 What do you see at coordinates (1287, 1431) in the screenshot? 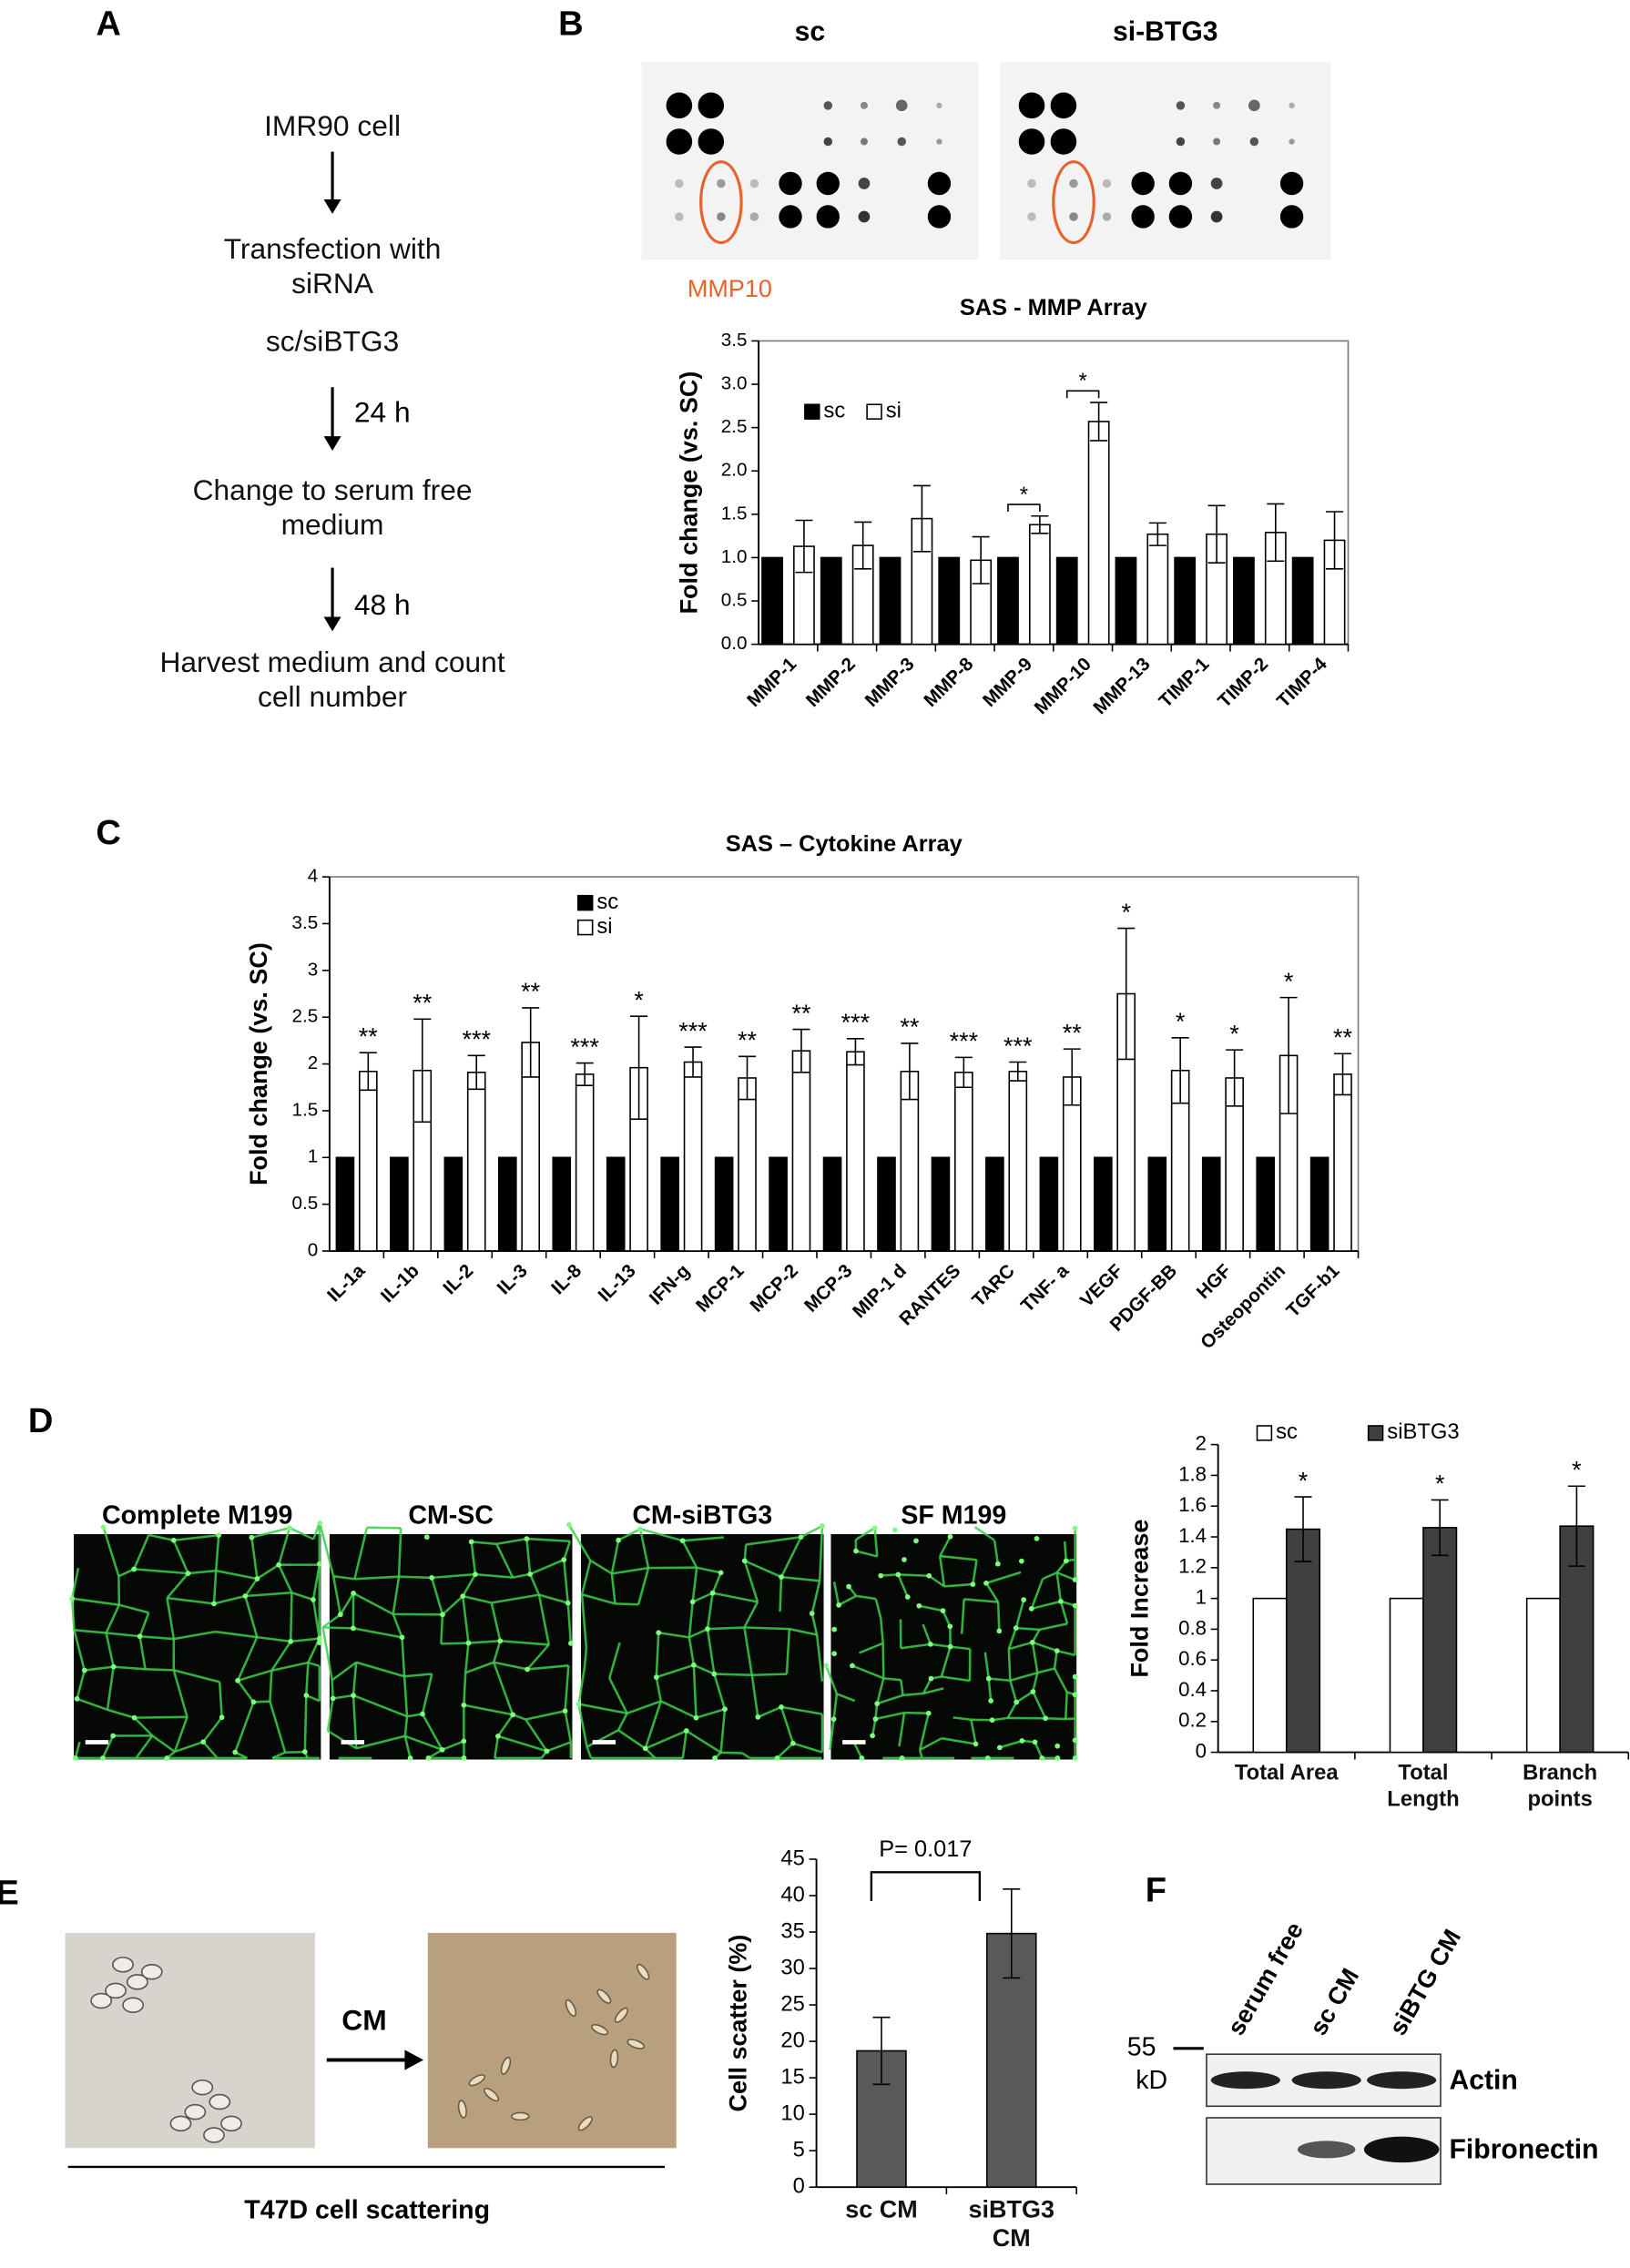
I see `legend-label: sc` at bounding box center [1287, 1431].